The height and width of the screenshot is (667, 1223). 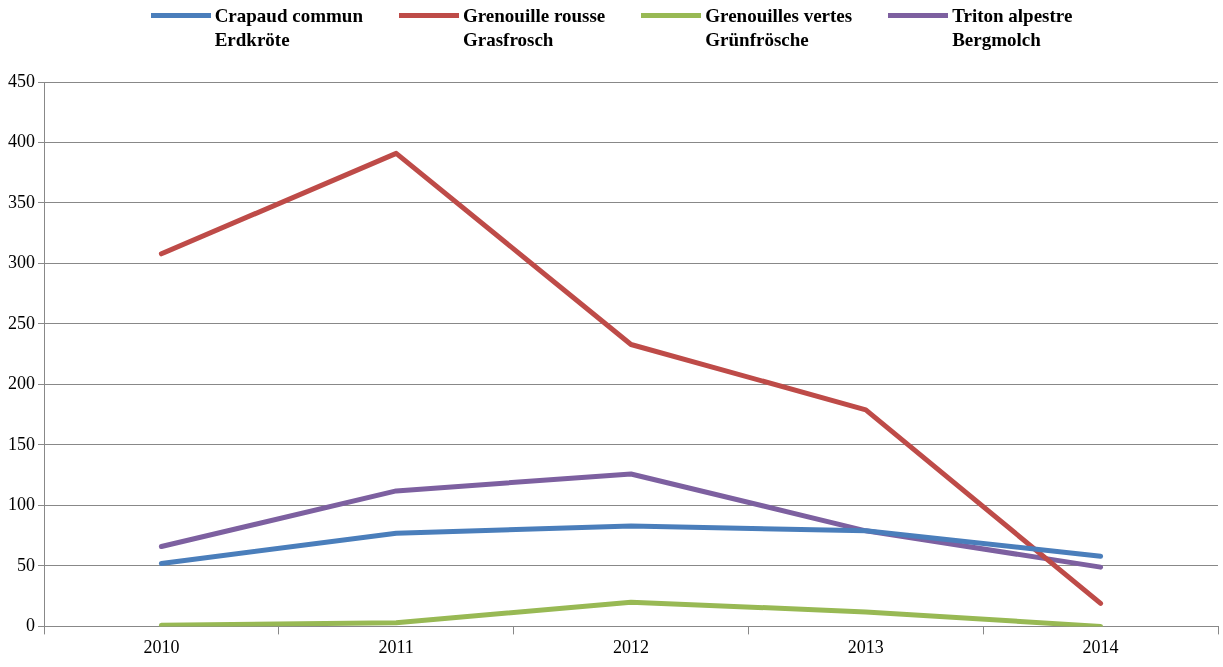 I want to click on y-tick-label: 300, so click(x=21, y=262).